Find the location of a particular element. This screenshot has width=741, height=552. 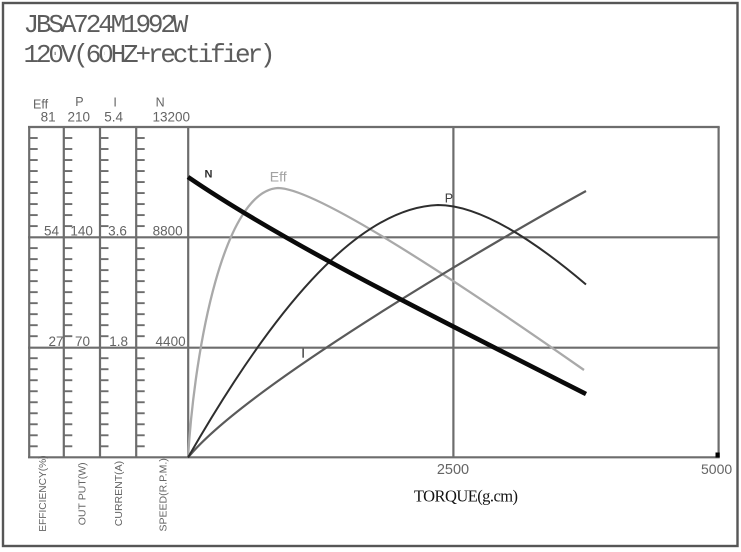

svg-text: 5.4 is located at coordinates (113, 117).